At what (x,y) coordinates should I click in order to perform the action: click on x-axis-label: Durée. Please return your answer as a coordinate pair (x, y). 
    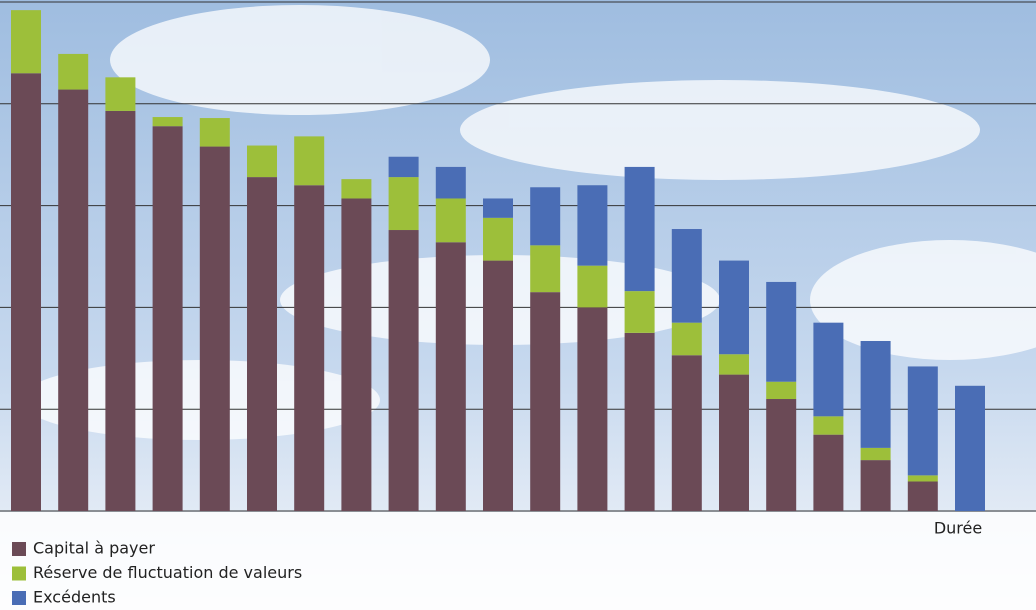
    Looking at the image, I should click on (958, 528).